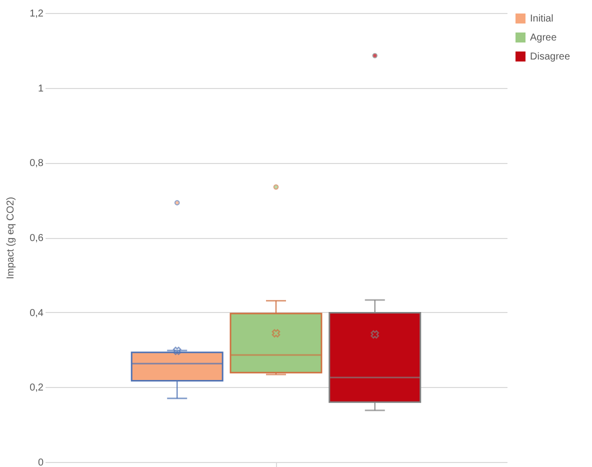 The width and height of the screenshot is (592, 467). What do you see at coordinates (542, 19) in the screenshot?
I see `legend-label: Initial` at bounding box center [542, 19].